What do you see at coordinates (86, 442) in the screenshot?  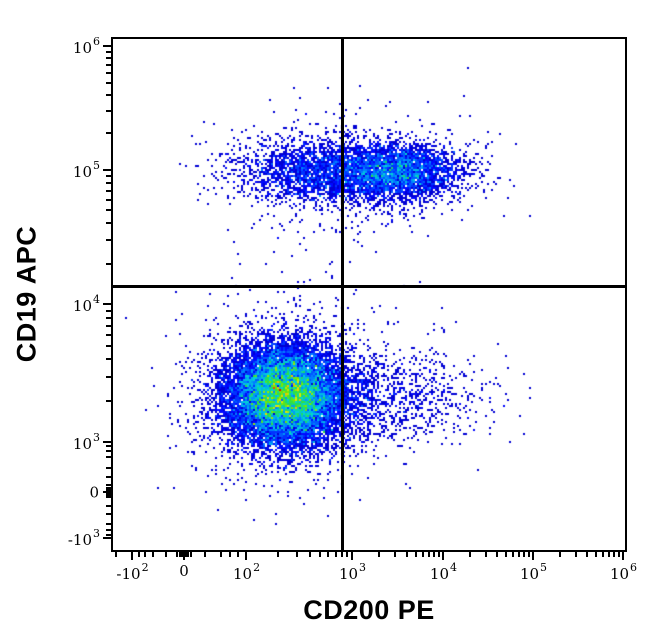 I see `y-tick-label: 10³` at bounding box center [86, 442].